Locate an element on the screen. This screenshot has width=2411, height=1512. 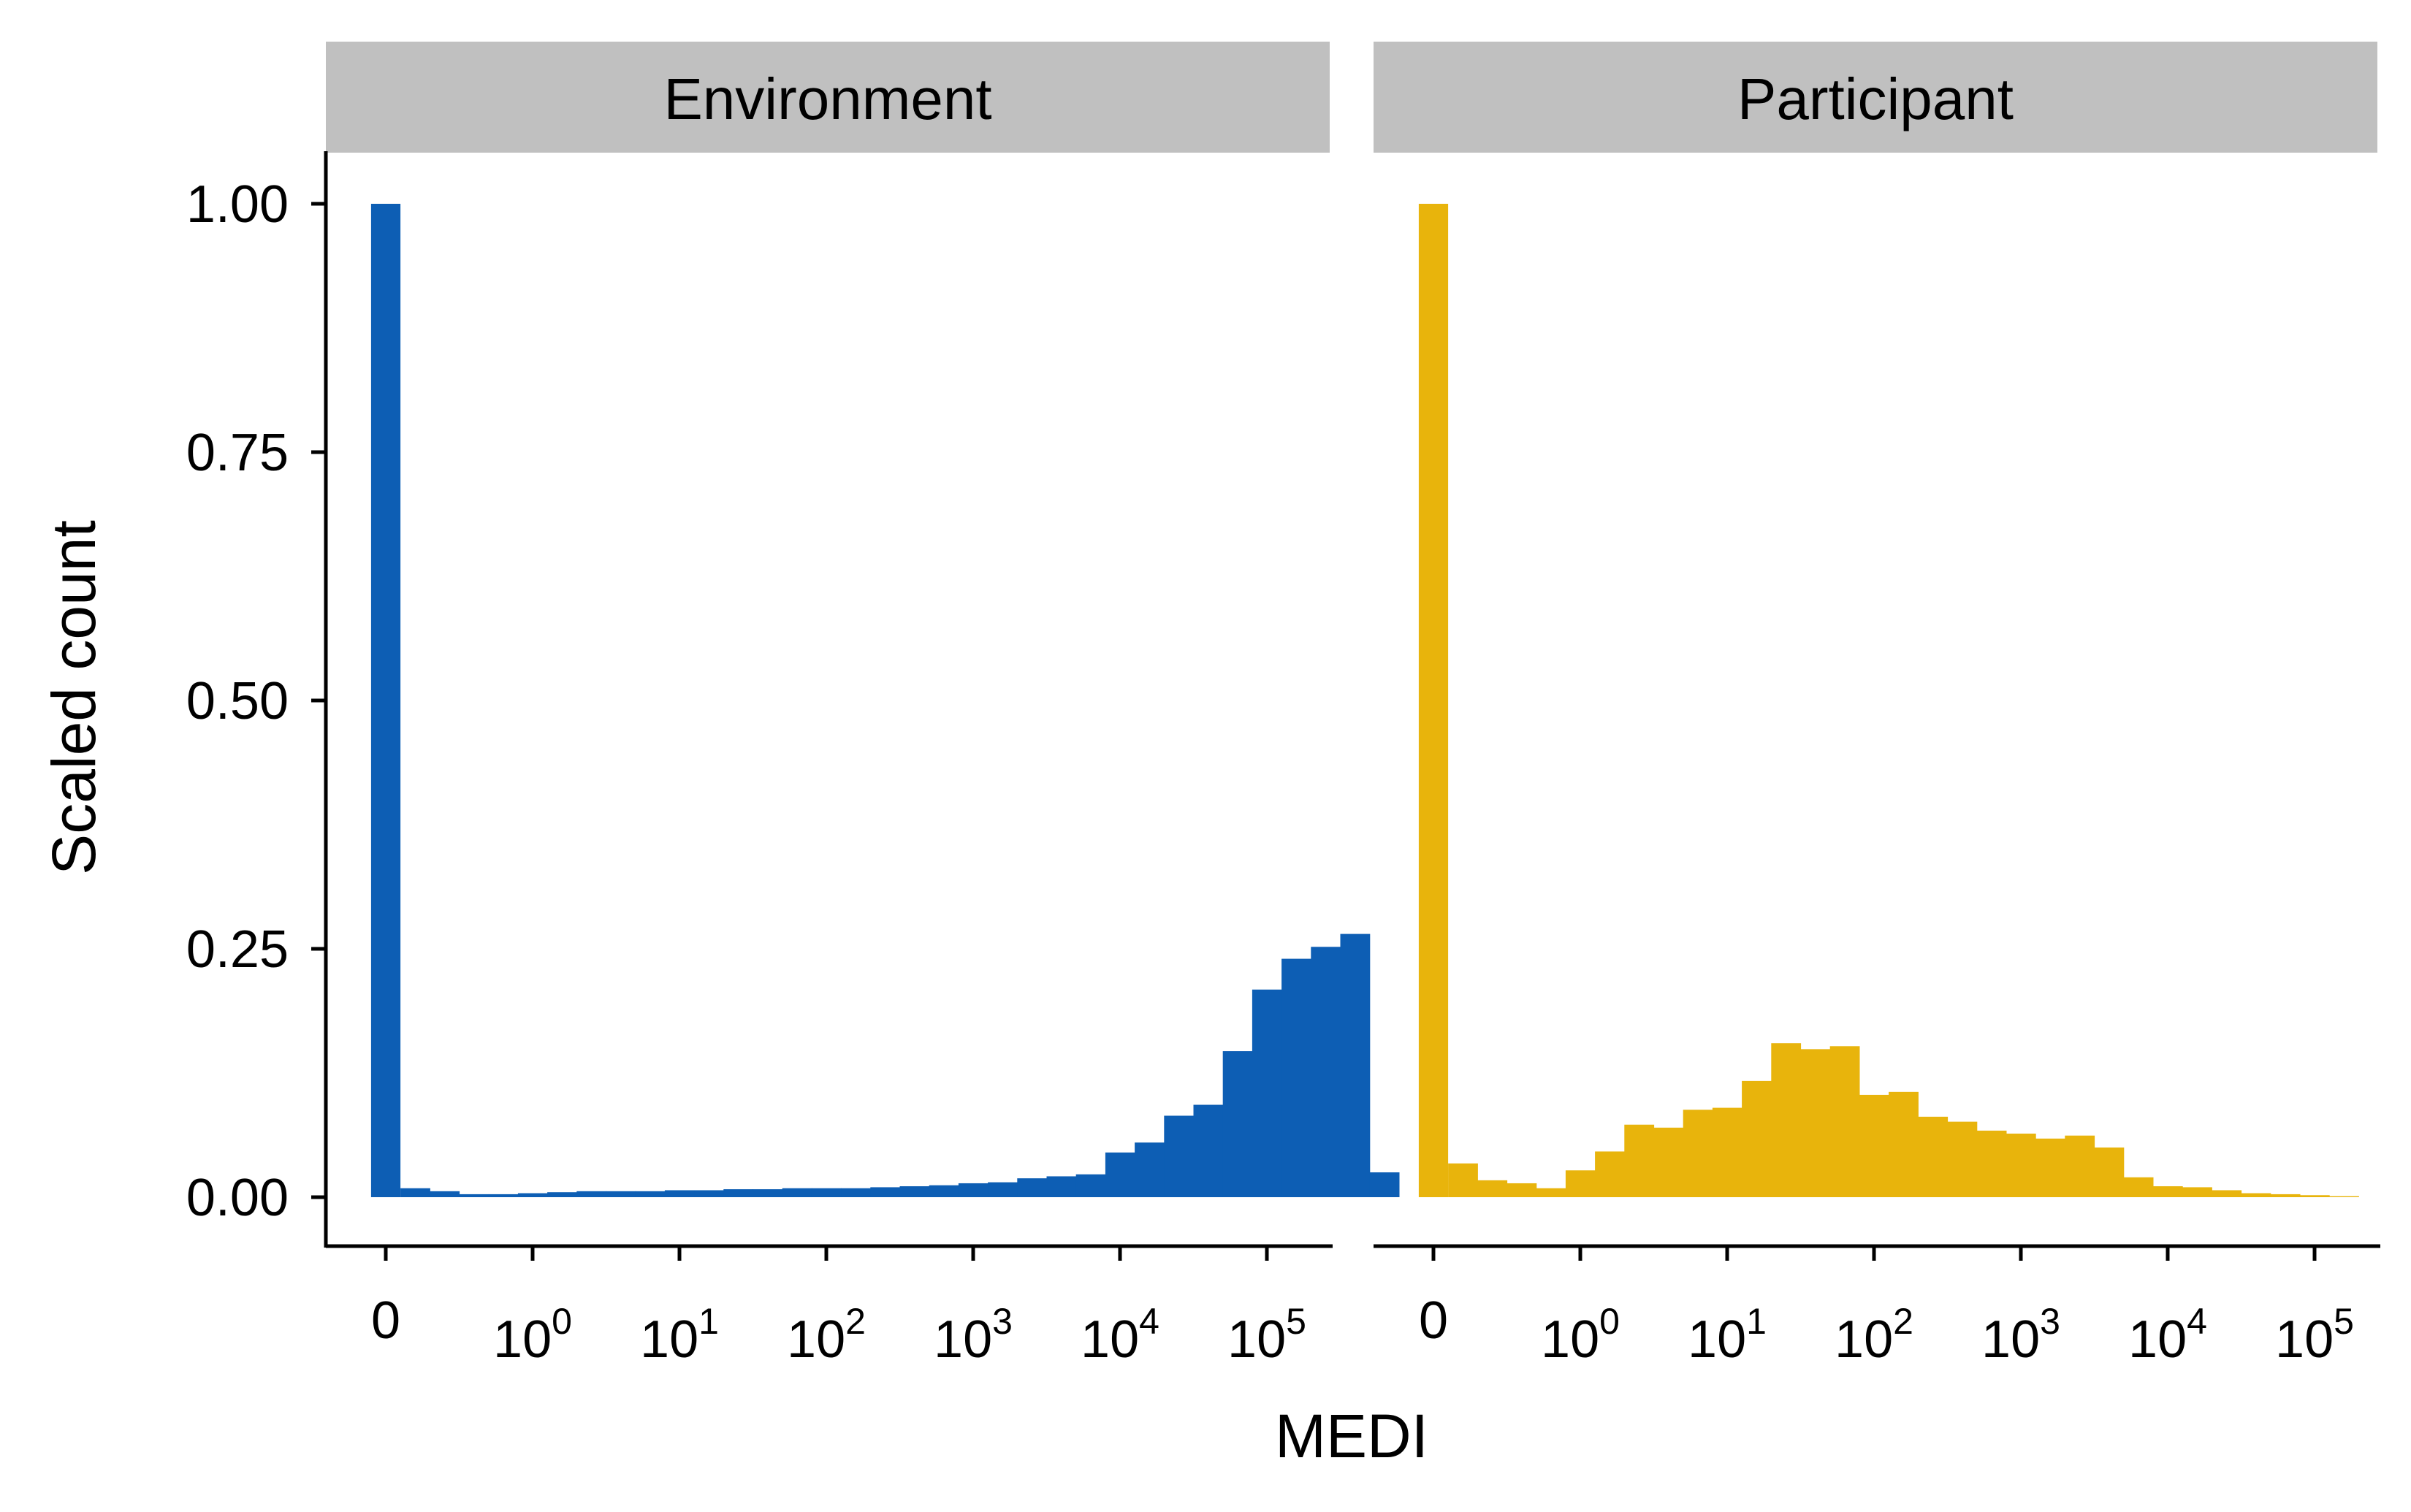
x-axis-title: MEDI is located at coordinates (1351, 1436).